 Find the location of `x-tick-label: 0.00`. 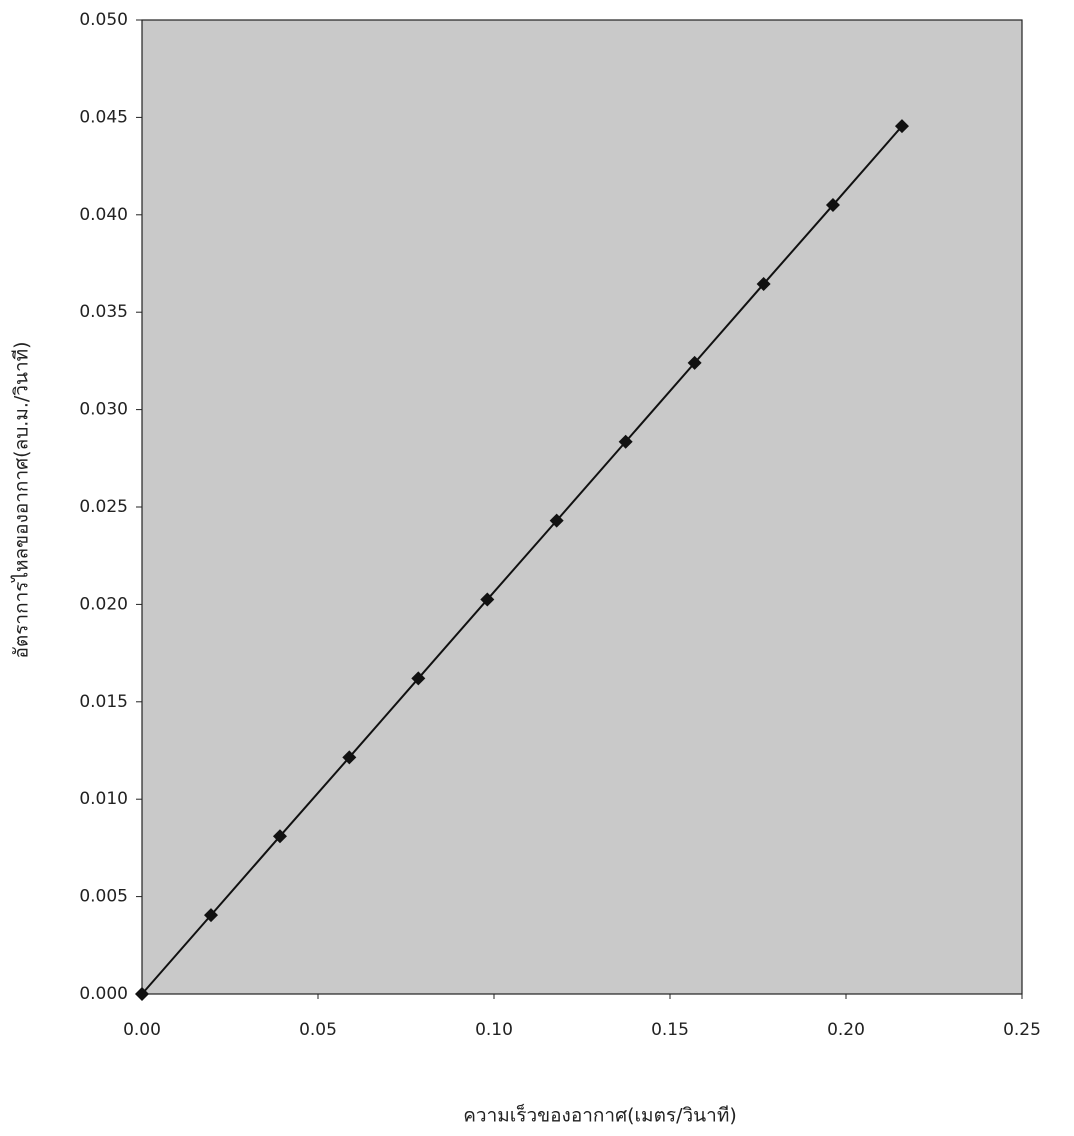

x-tick-label: 0.00 is located at coordinates (142, 1030).